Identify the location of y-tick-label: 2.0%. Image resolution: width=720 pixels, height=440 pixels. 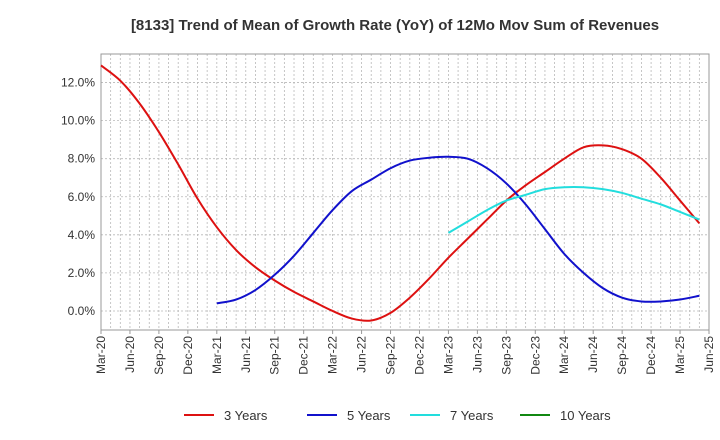
(82, 273).